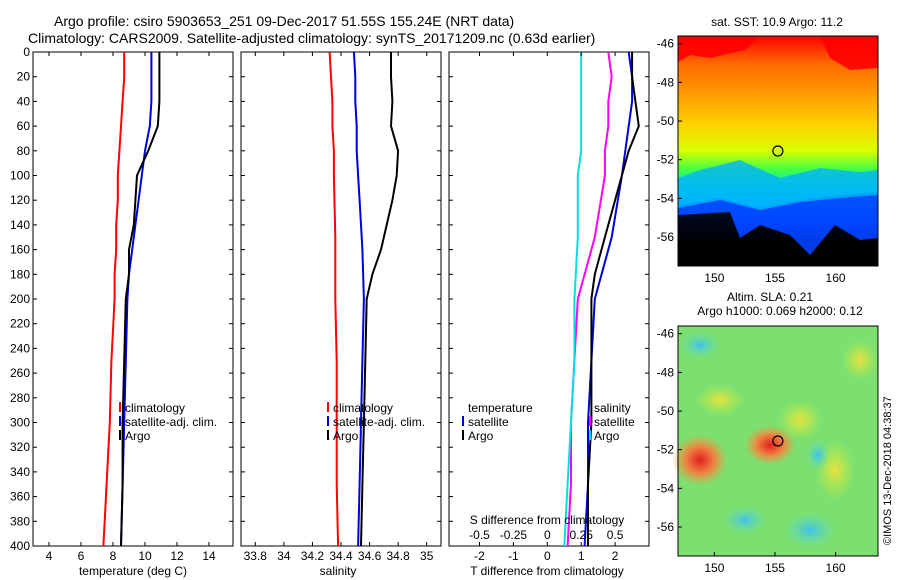 The width and height of the screenshot is (900, 580). I want to click on map-y-tick-label: -54, so click(666, 488).